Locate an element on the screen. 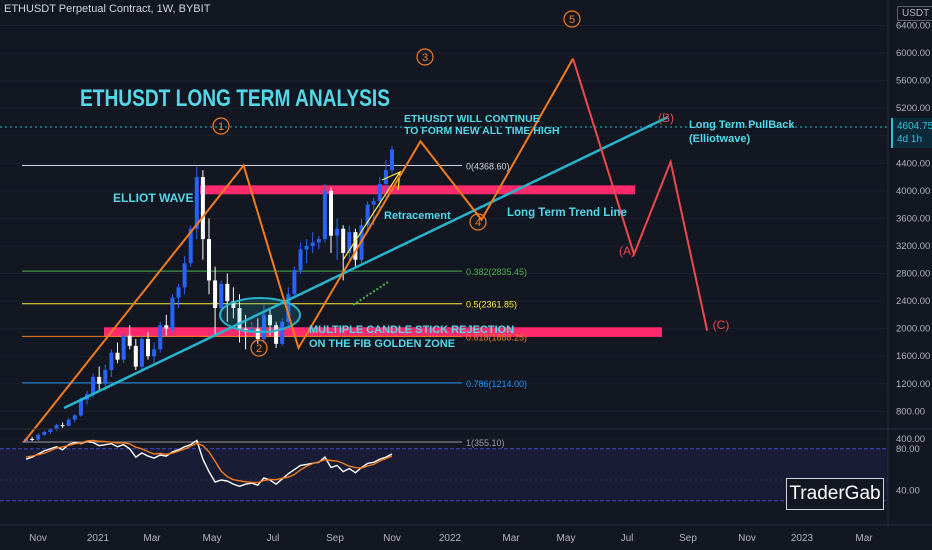 This screenshot has height=550, width=932. analysis-title: ETHUSDT LONG TERM ANALYSIS is located at coordinates (235, 98).